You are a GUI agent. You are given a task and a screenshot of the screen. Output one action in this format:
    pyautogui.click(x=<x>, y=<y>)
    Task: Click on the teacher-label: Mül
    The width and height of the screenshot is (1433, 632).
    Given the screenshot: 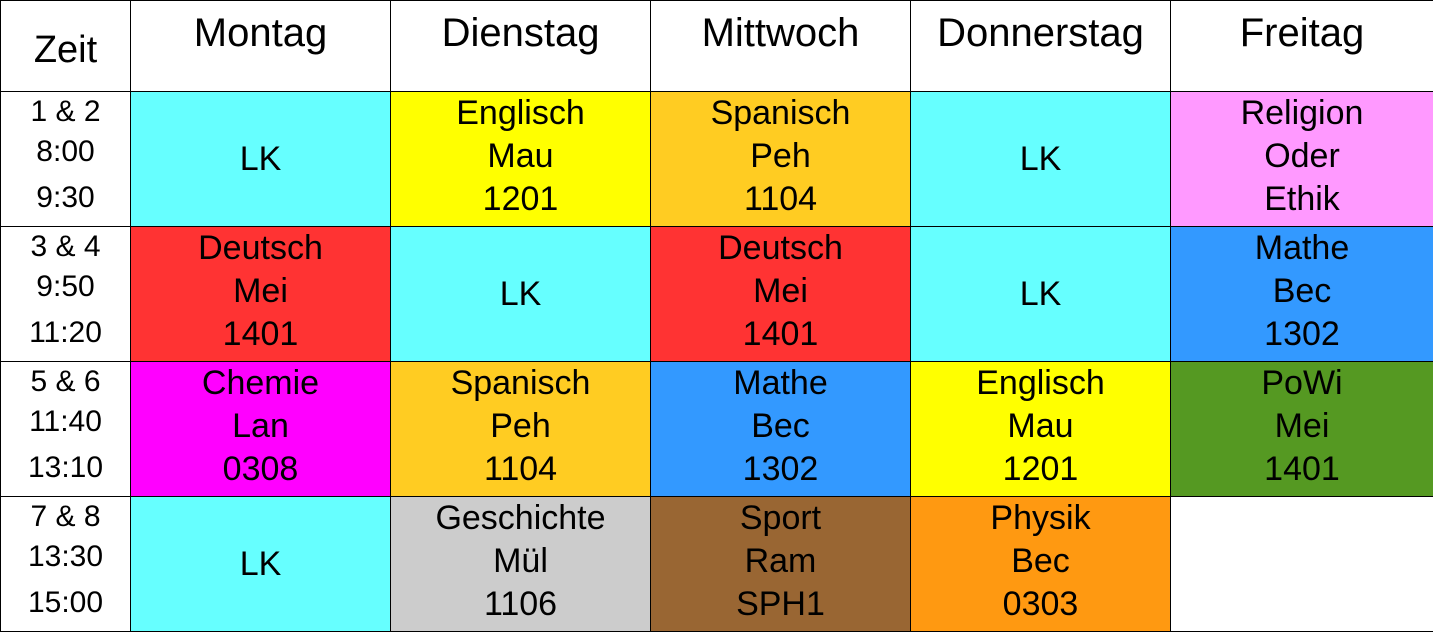 What is the action you would take?
    pyautogui.click(x=520, y=561)
    